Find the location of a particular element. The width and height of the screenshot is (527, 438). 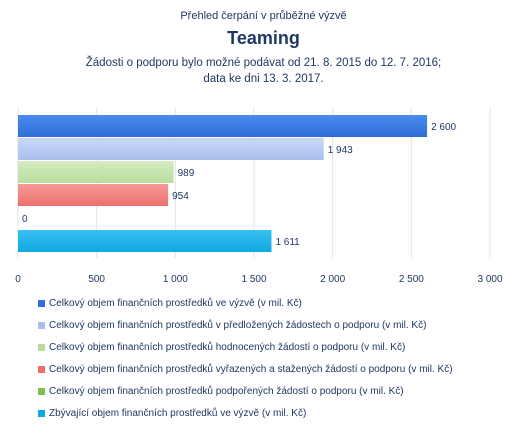

x-tick-label: 1 500 is located at coordinates (253, 279).